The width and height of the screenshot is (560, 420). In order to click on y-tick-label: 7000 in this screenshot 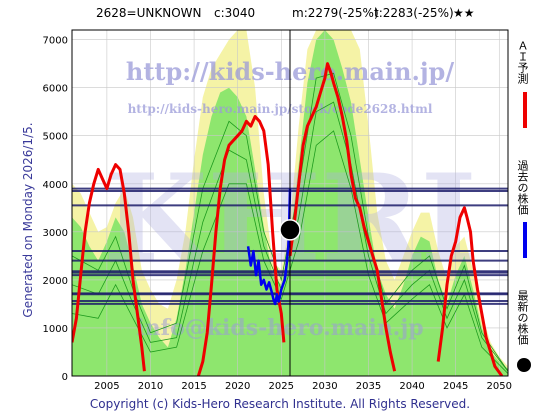, I will do `click(55, 41)`.